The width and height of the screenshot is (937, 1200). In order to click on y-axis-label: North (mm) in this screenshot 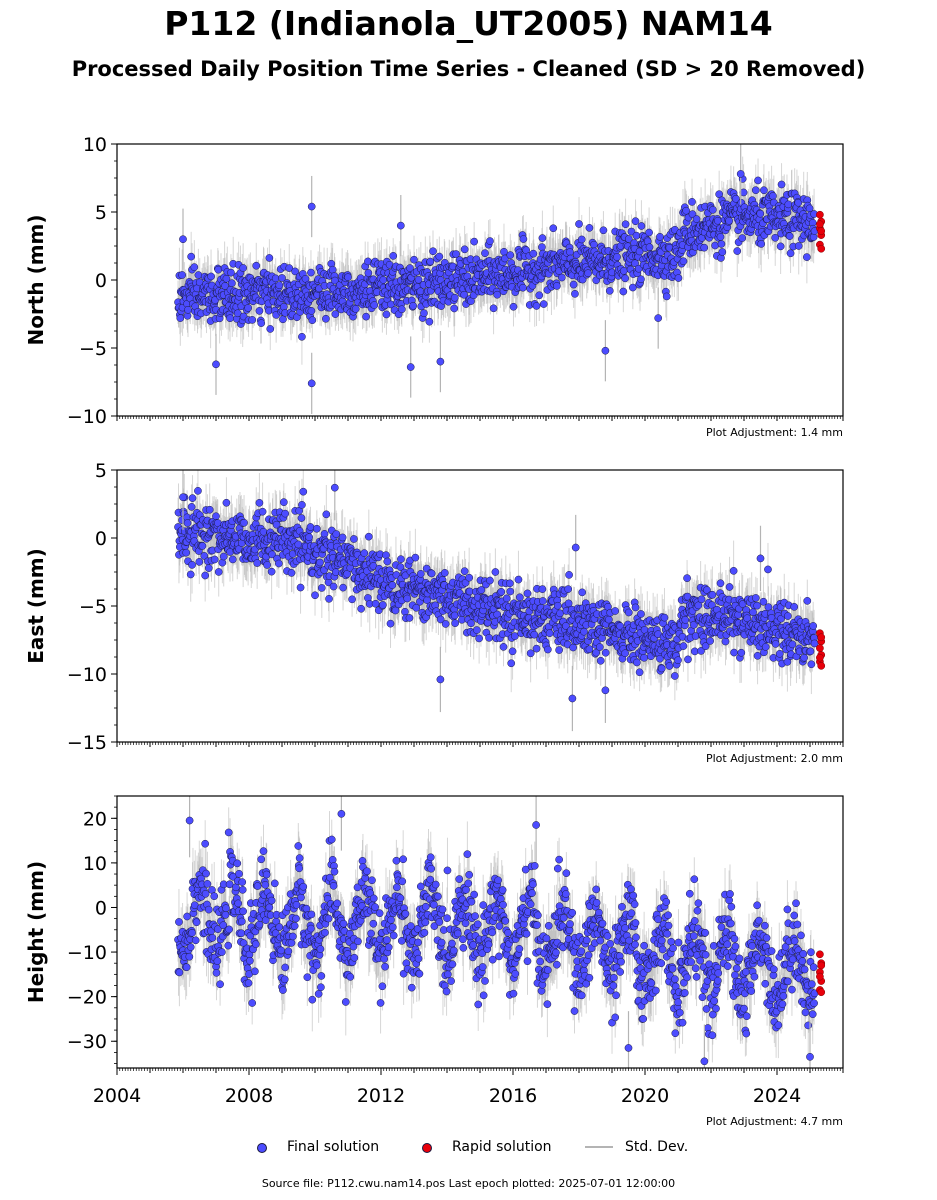, I will do `click(36, 279)`.